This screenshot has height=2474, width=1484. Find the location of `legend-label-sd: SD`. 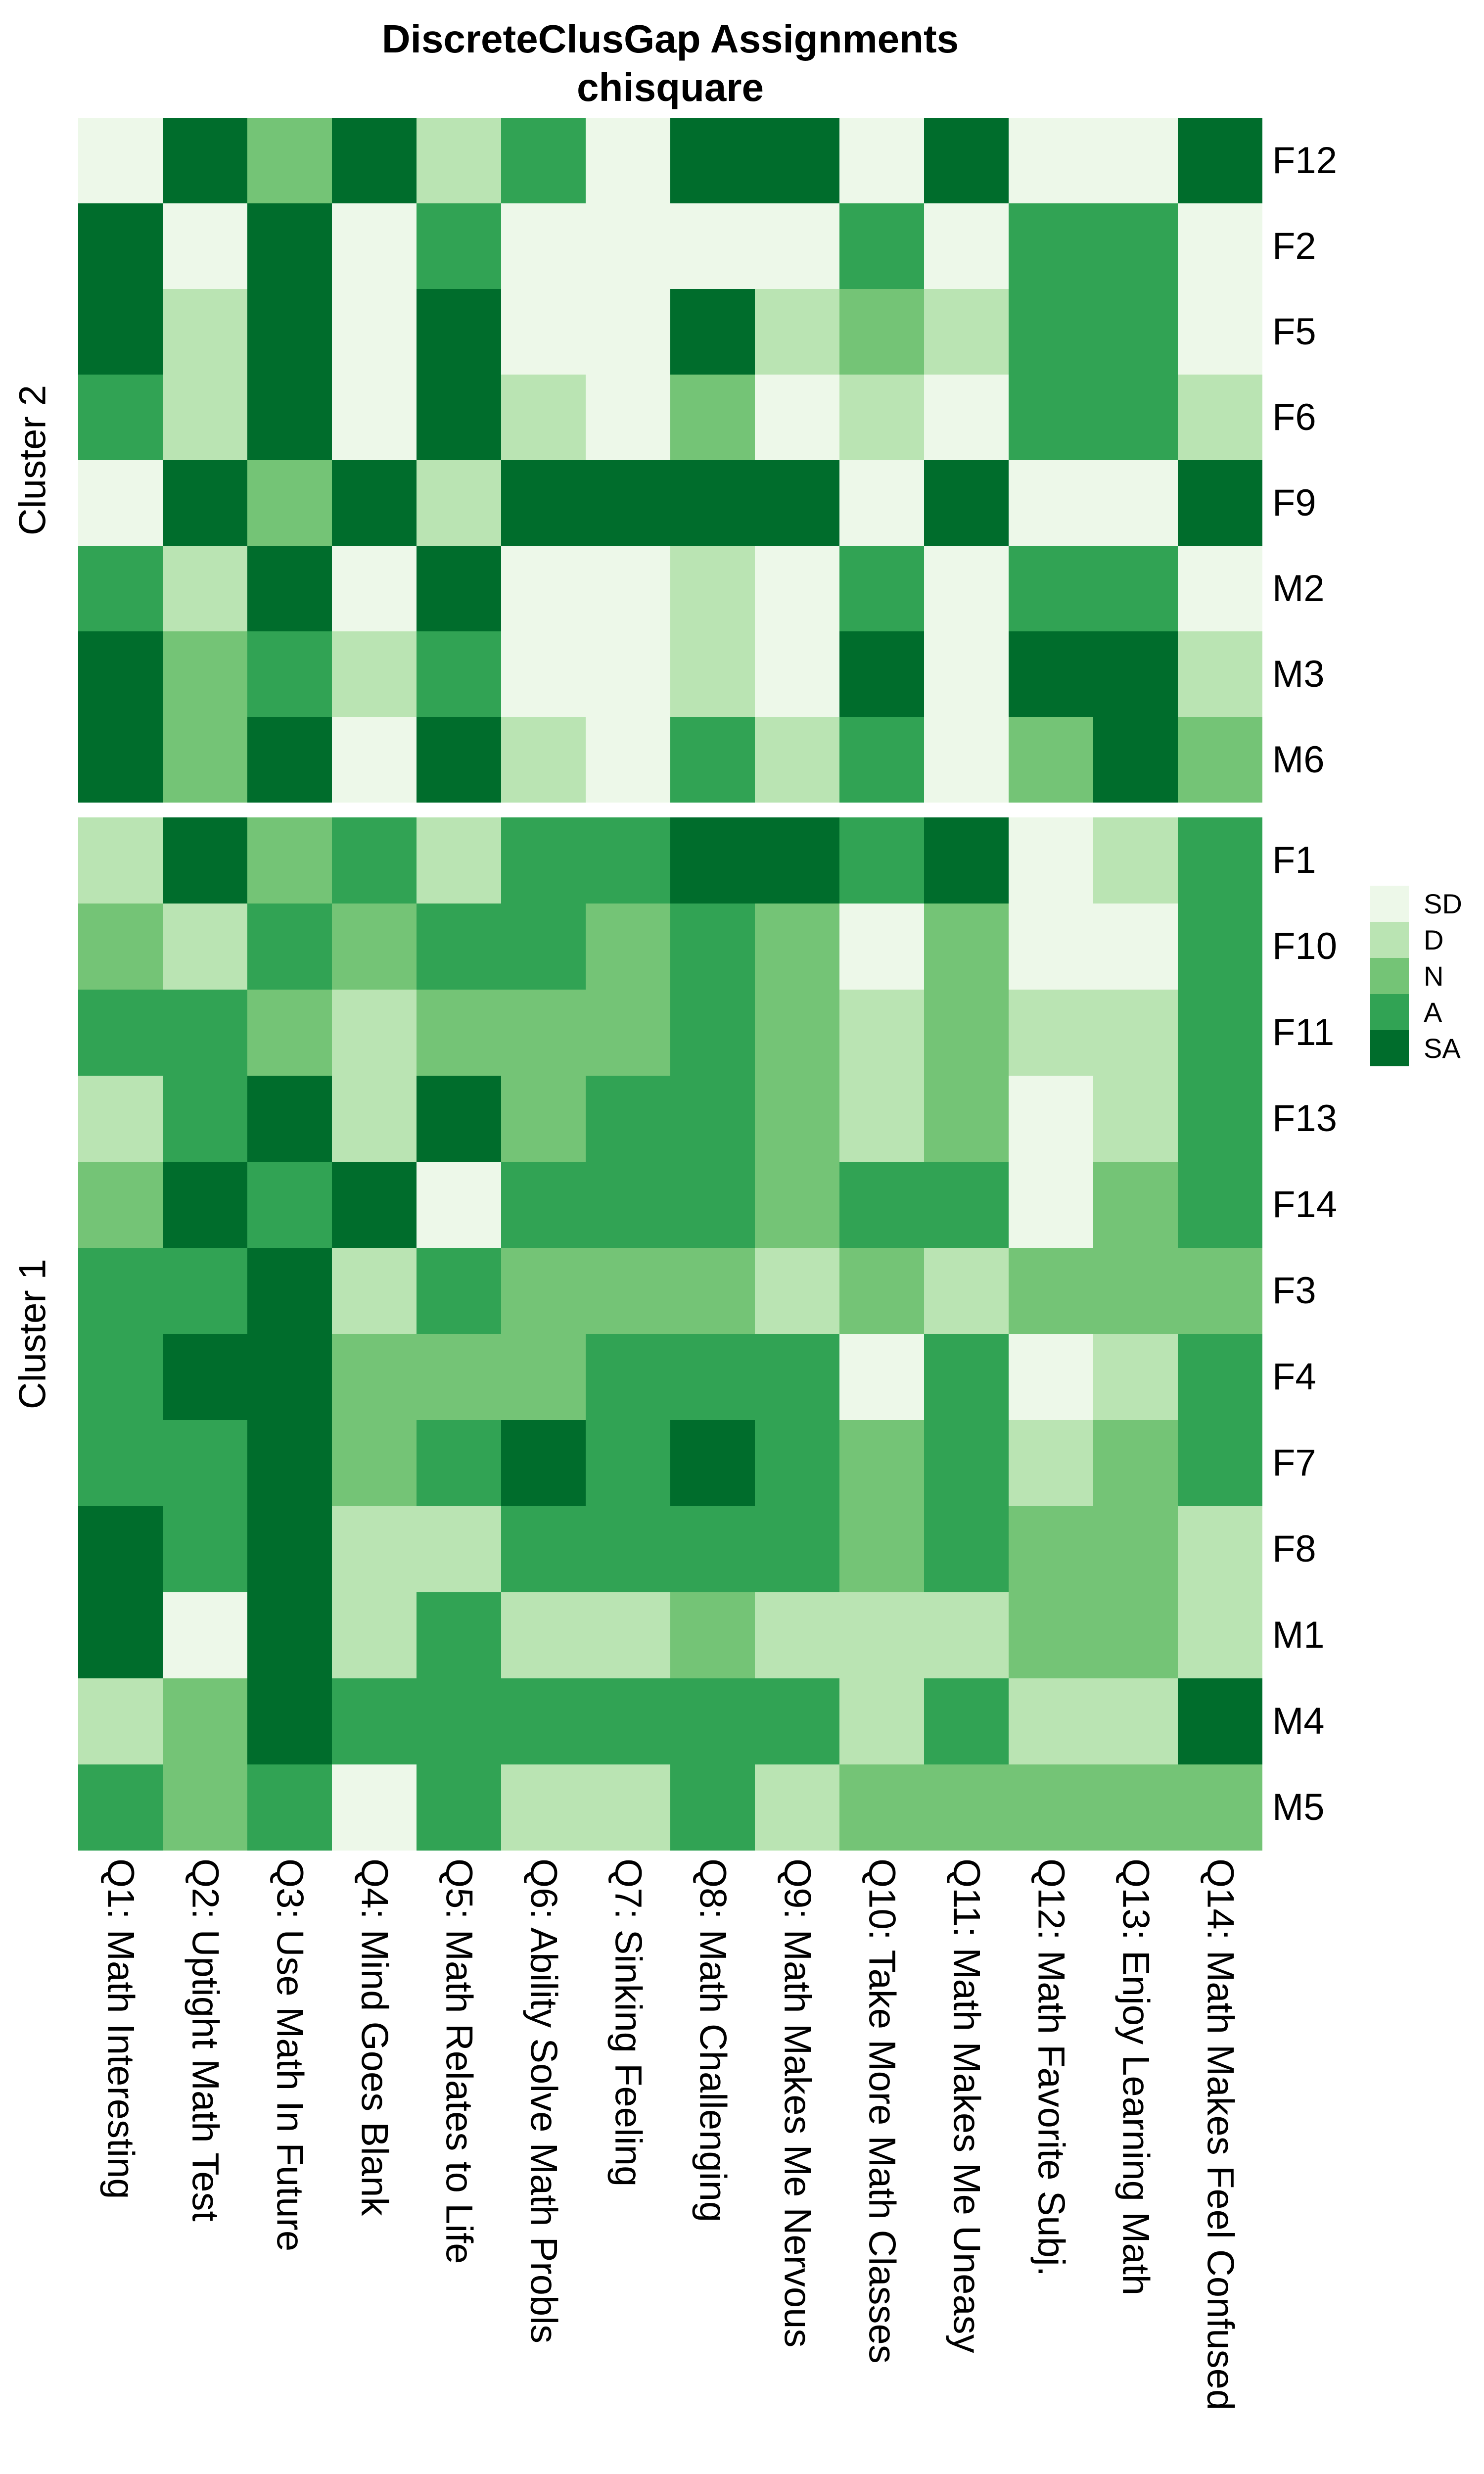

legend-label-sd: SD is located at coordinates (1443, 904).